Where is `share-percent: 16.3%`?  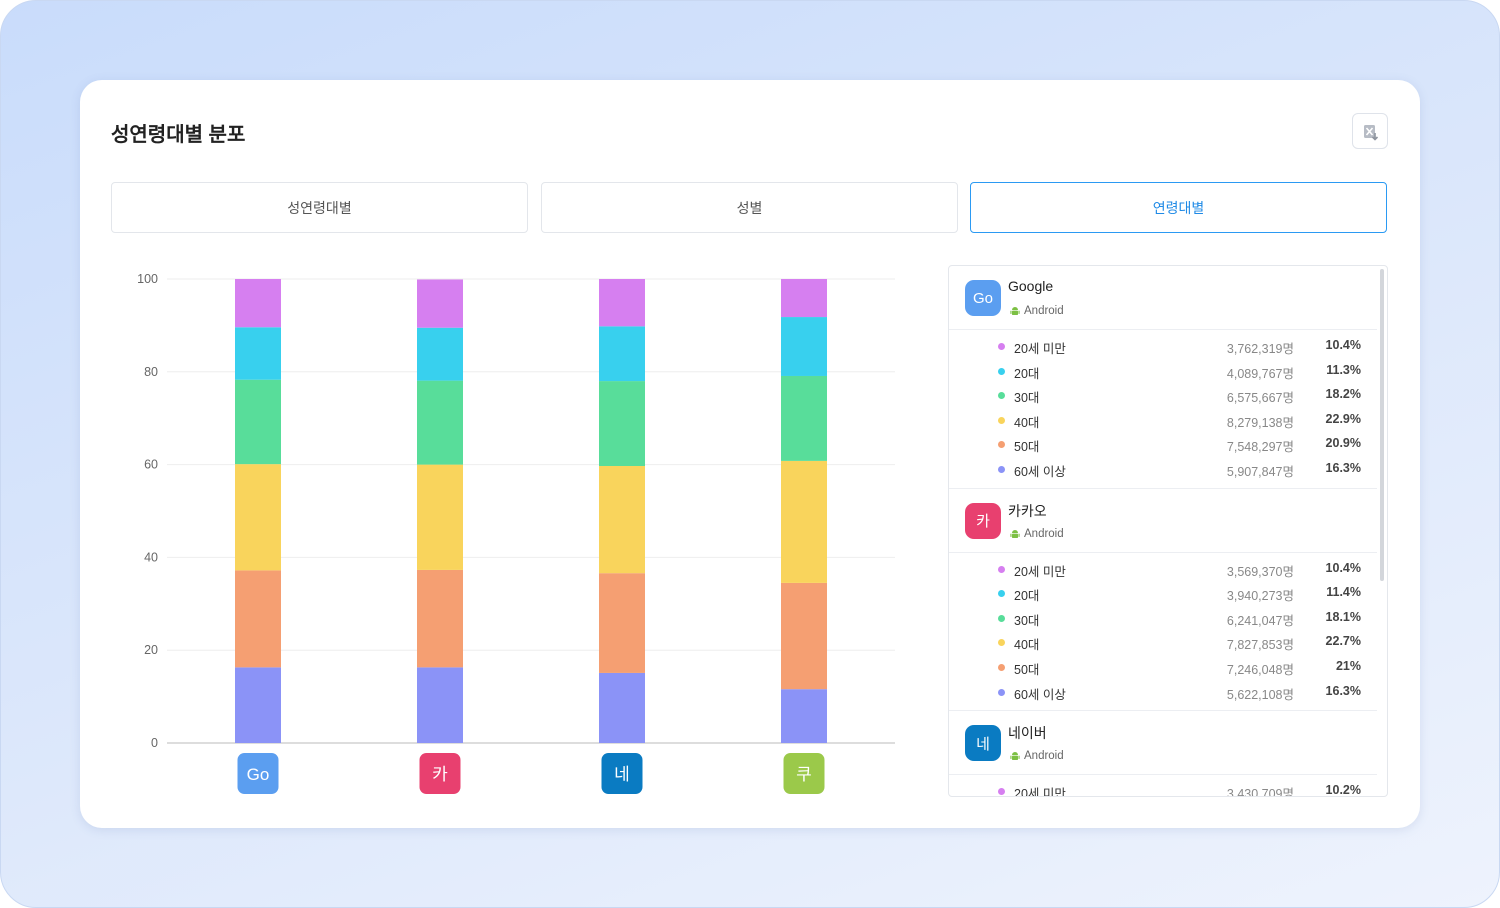
share-percent: 16.3% is located at coordinates (1343, 690).